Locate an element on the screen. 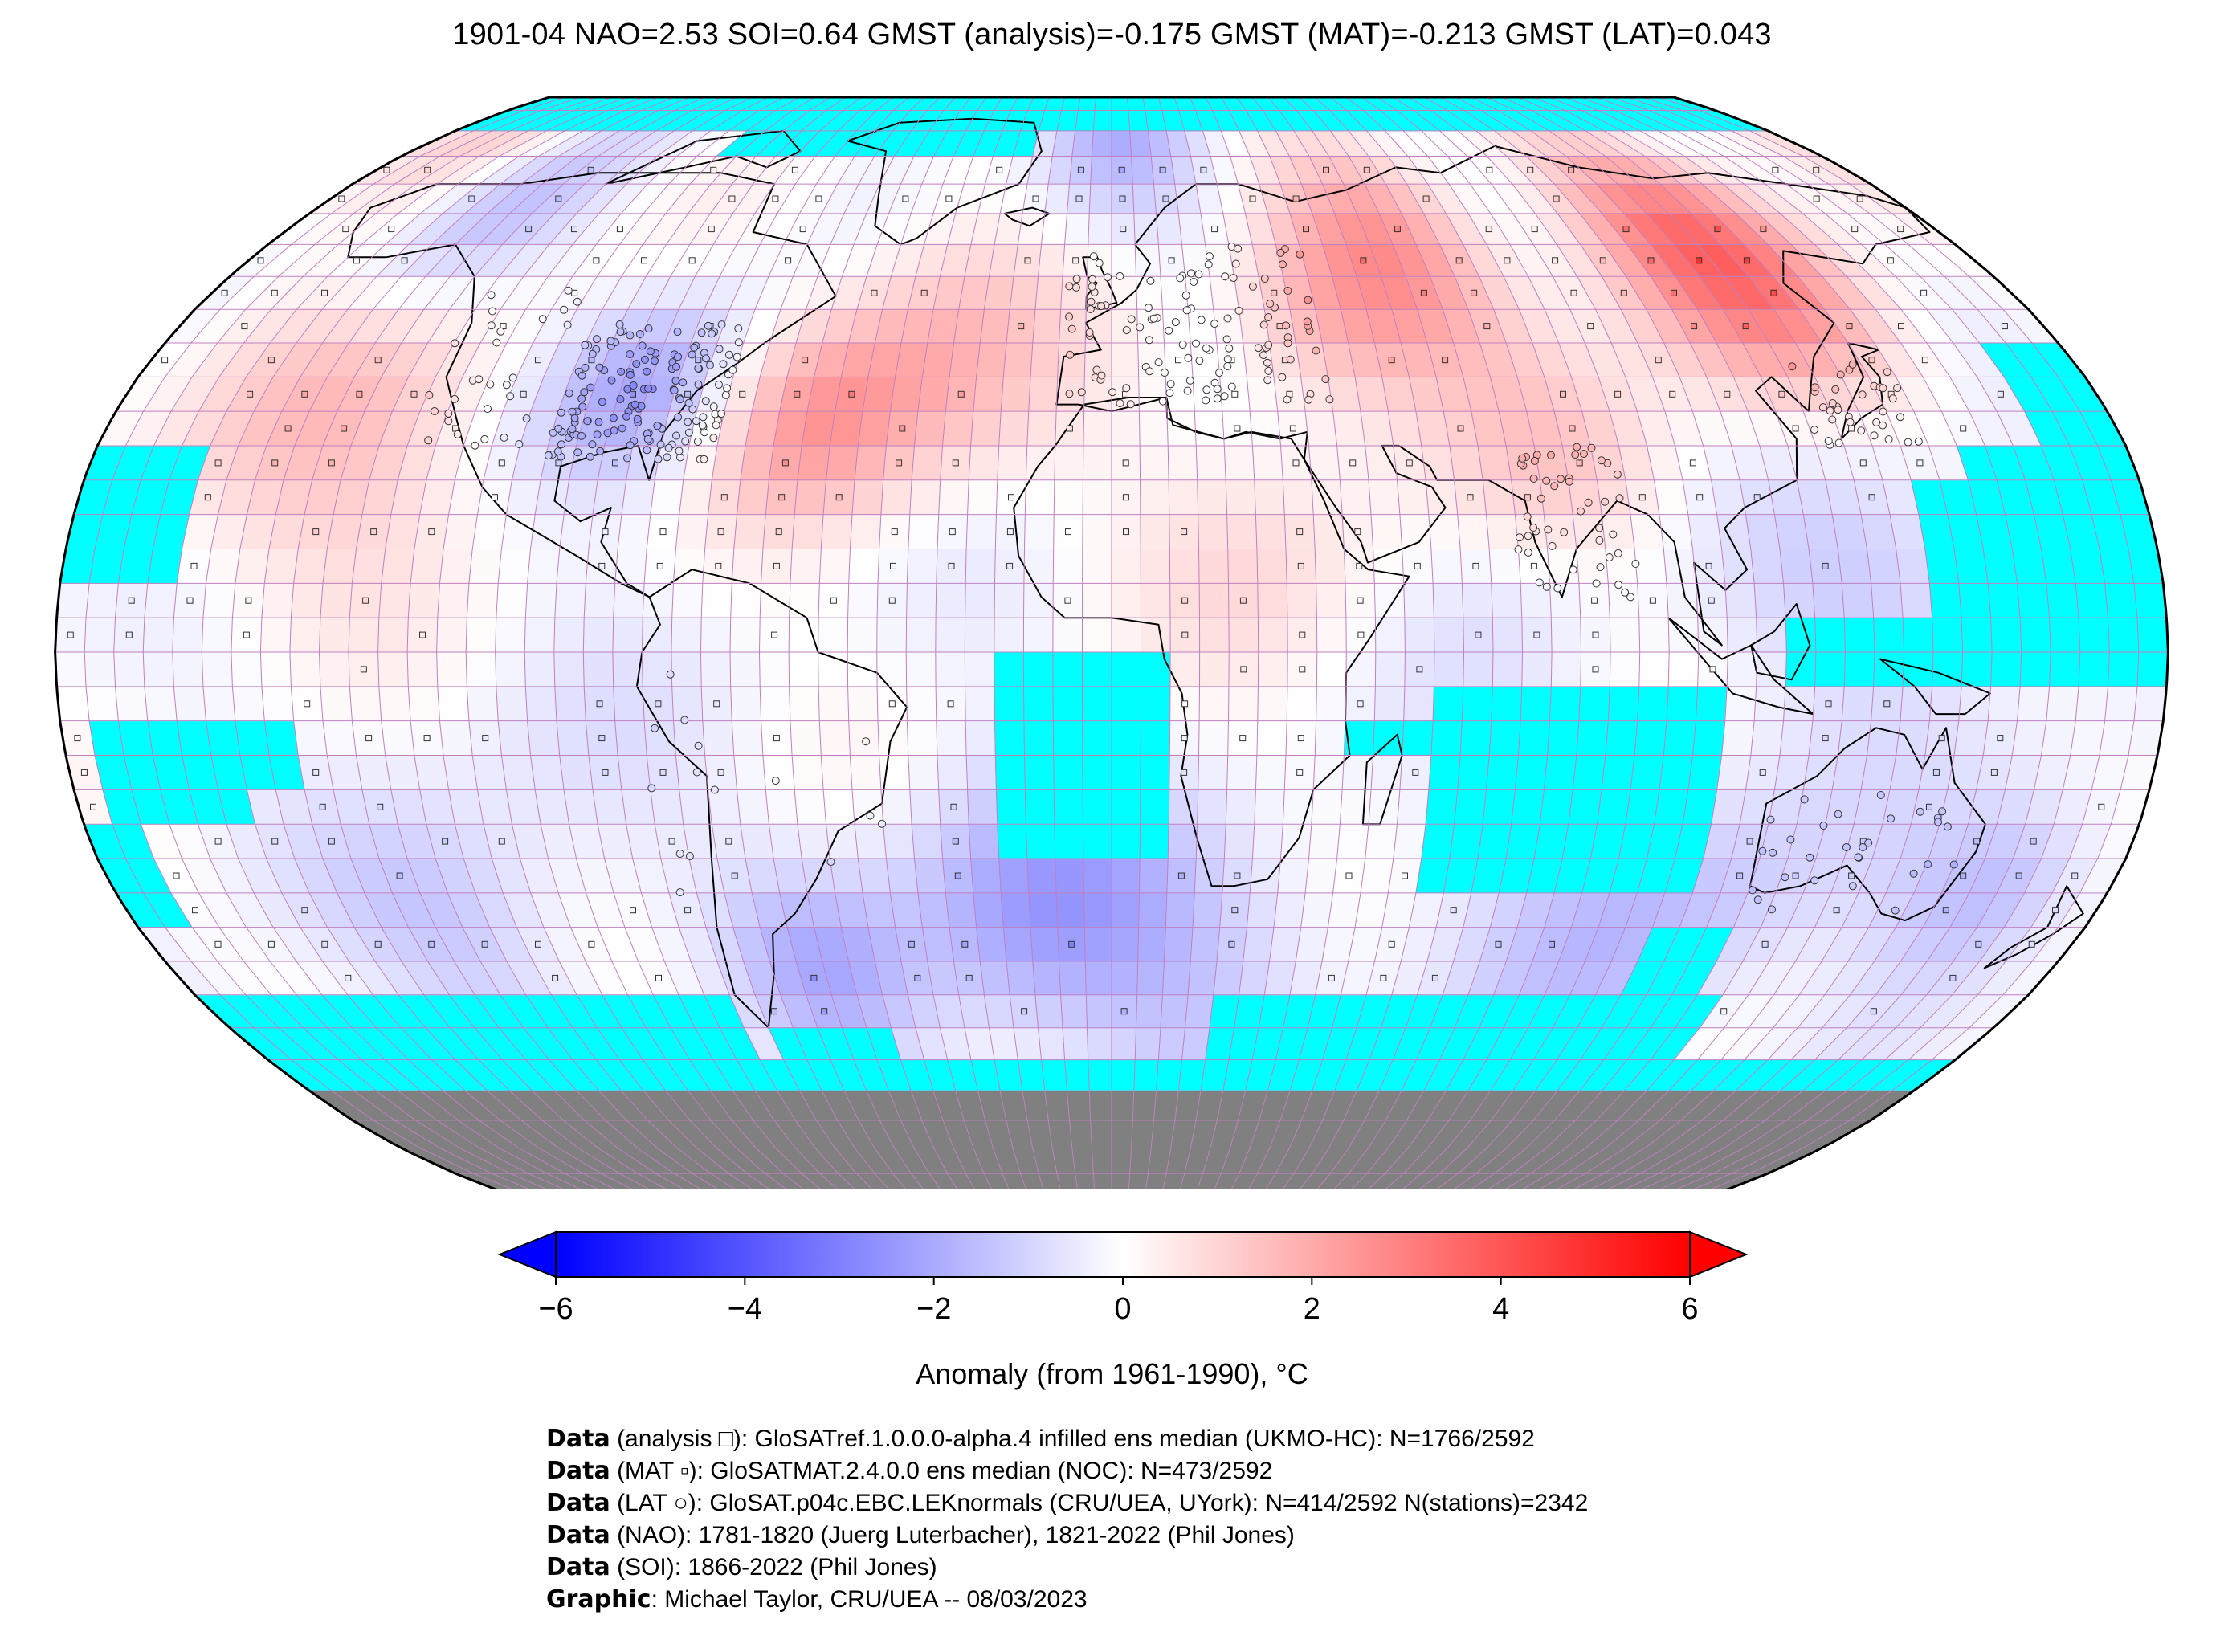  colorbar-tick-label: 0 is located at coordinates (1122, 1309).